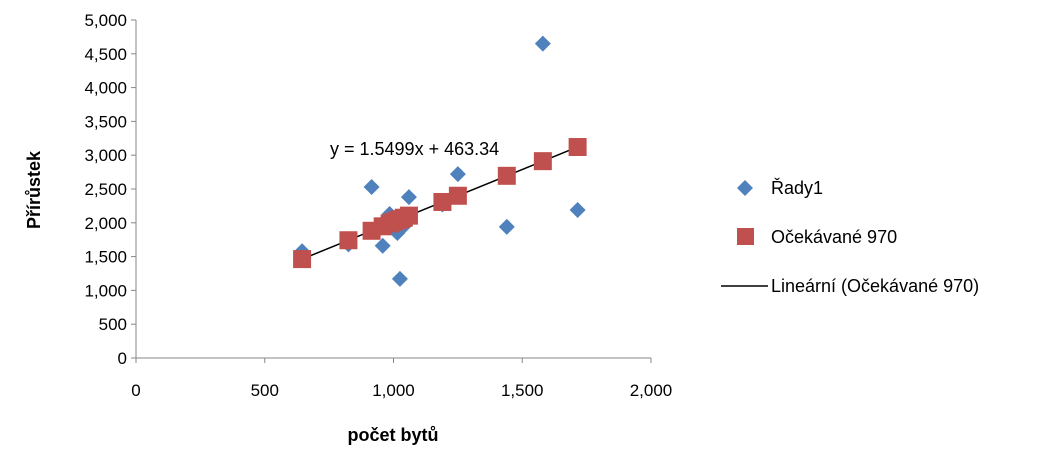 The width and height of the screenshot is (1057, 452). I want to click on legend-label-linear: Lineární (Očekávané 970), so click(875, 286).